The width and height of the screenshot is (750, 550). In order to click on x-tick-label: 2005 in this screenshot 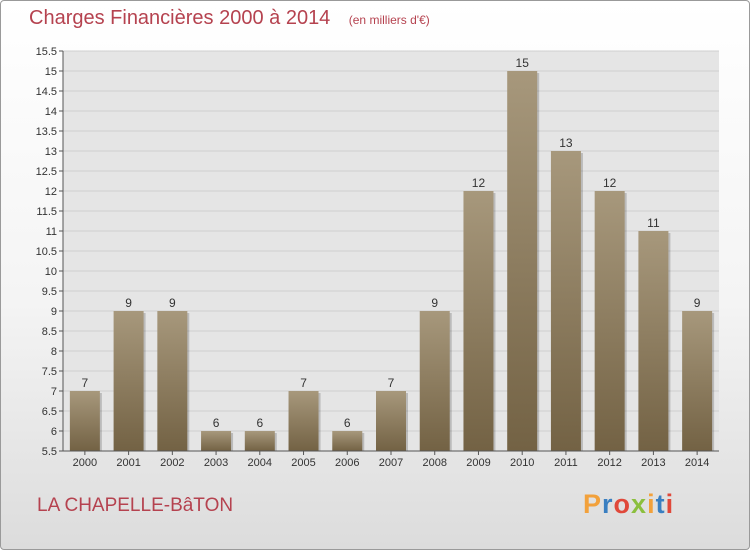, I will do `click(303, 463)`.